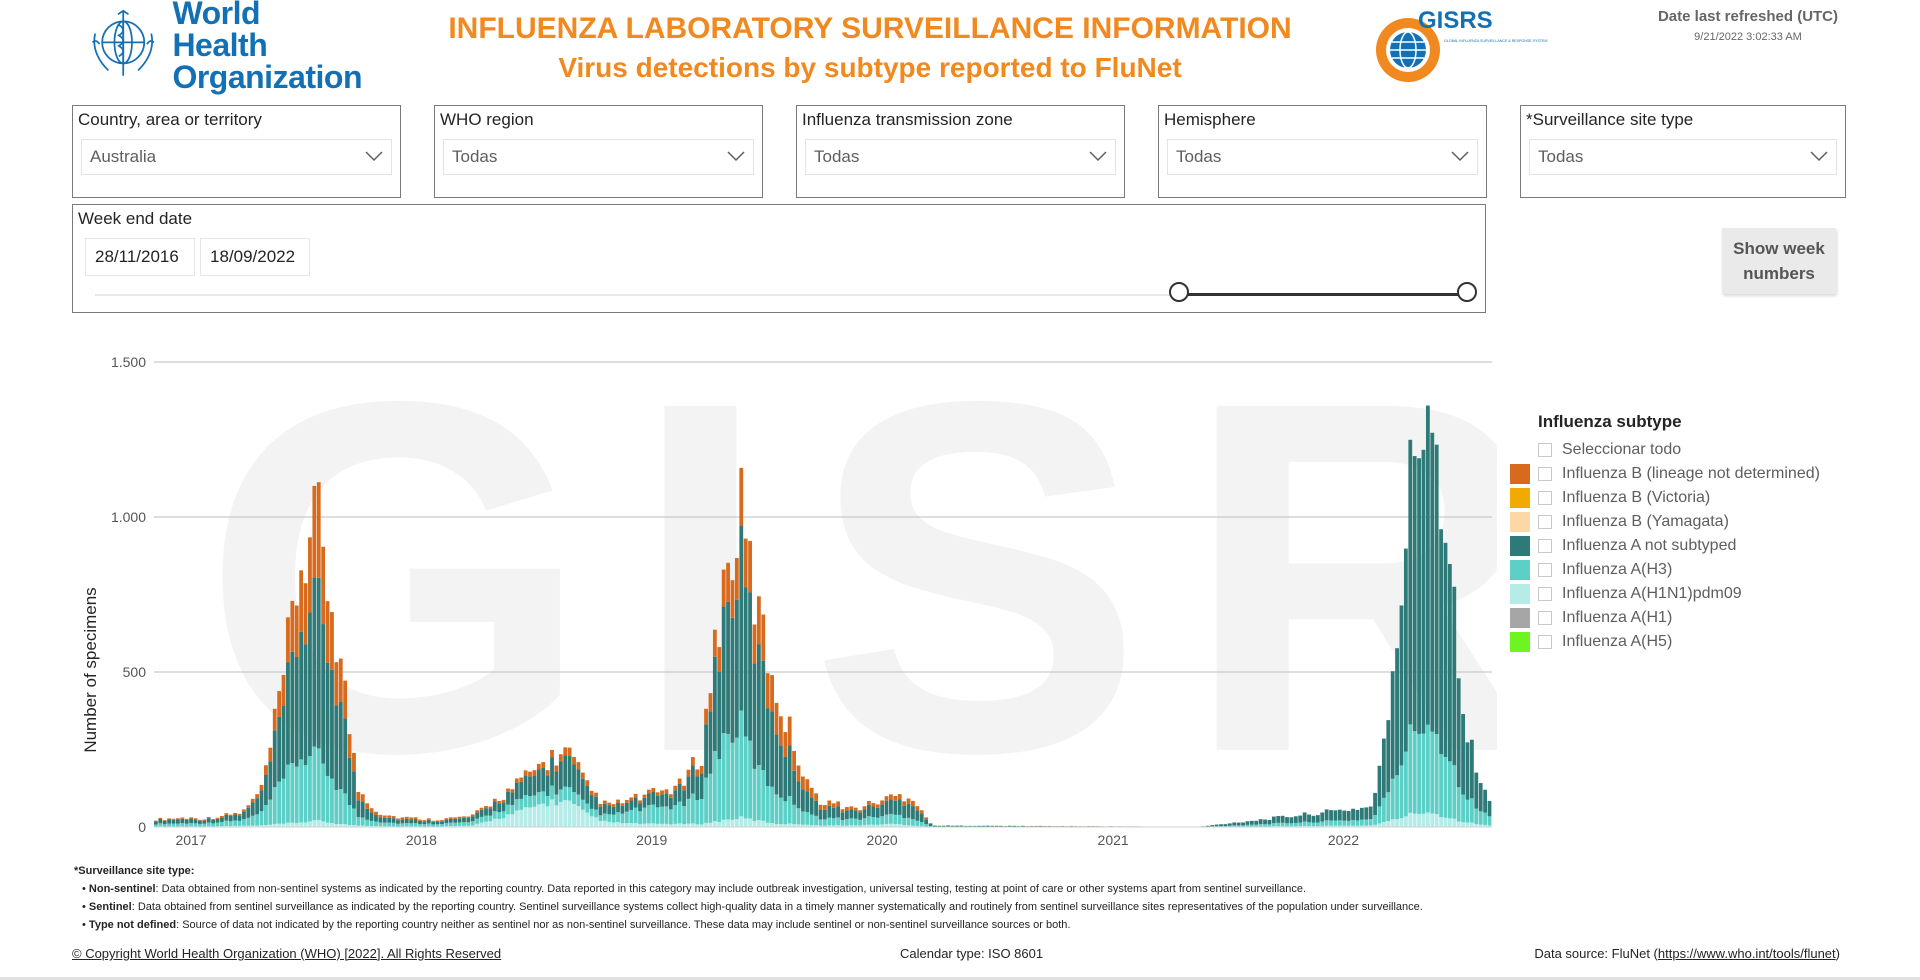 This screenshot has height=980, width=1920. I want to click on checkbox, so click(1545, 618).